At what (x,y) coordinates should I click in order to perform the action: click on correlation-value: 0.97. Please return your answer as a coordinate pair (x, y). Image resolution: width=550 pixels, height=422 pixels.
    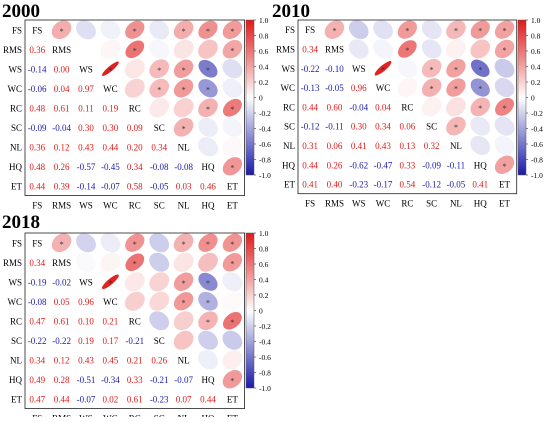
    Looking at the image, I should click on (86, 89).